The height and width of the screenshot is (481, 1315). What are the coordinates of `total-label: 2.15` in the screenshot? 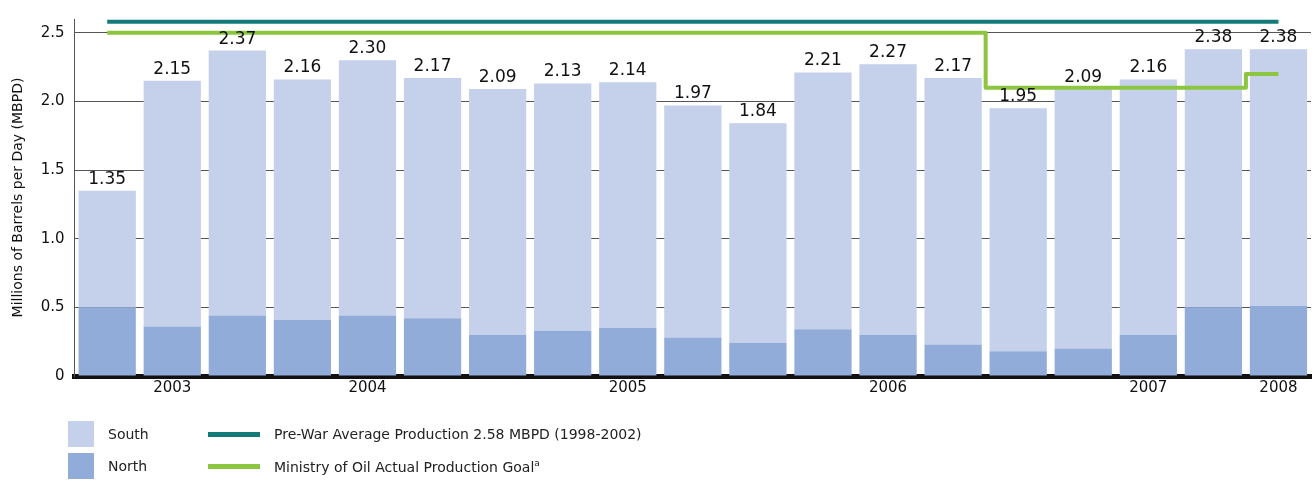 It's located at (172, 67).